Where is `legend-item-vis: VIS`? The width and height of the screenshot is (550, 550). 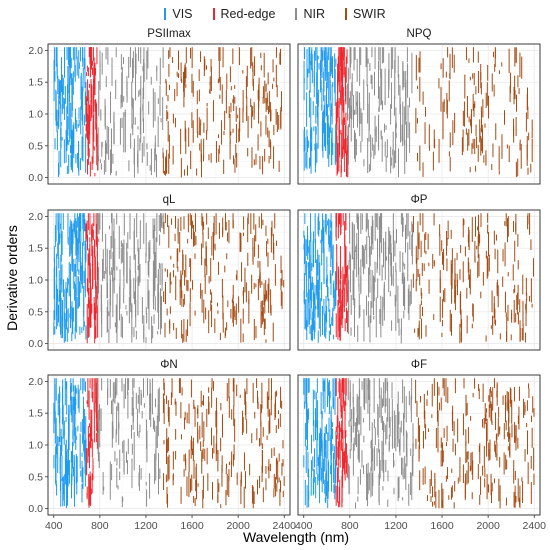
legend-item-vis: VIS is located at coordinates (178, 14).